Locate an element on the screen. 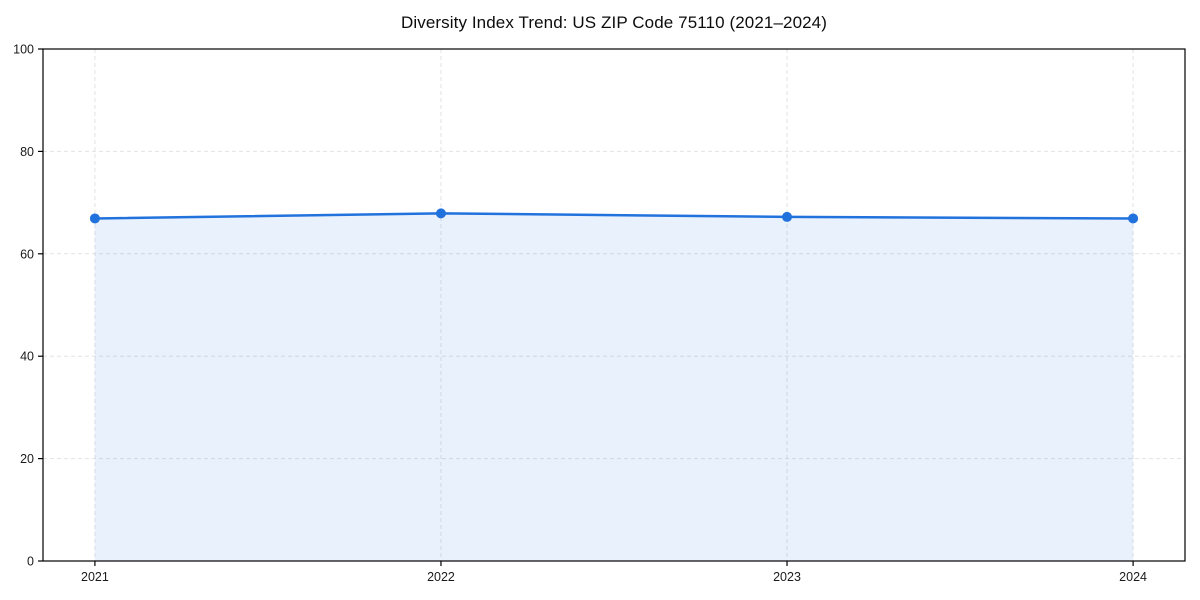  y-tick-label: 20 is located at coordinates (27, 459).